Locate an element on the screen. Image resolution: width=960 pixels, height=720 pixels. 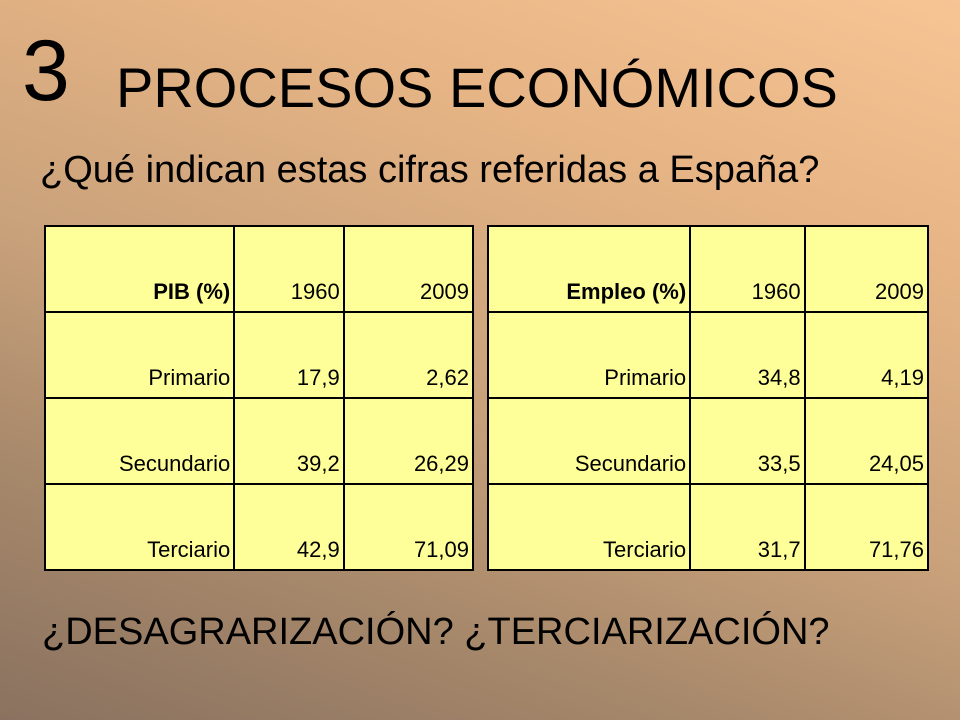
table-header-row: PIB (%) 1960 2009 is located at coordinates (259, 269).